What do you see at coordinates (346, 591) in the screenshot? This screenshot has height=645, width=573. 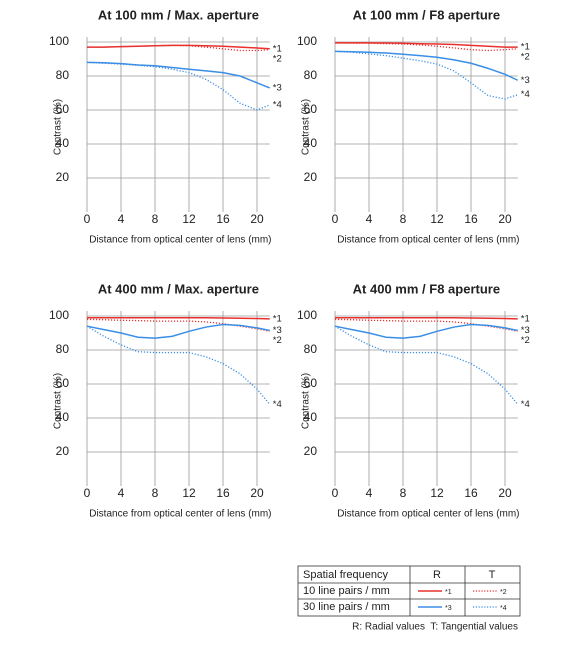 I see `table-cell: 10 line pairs / mm` at bounding box center [346, 591].